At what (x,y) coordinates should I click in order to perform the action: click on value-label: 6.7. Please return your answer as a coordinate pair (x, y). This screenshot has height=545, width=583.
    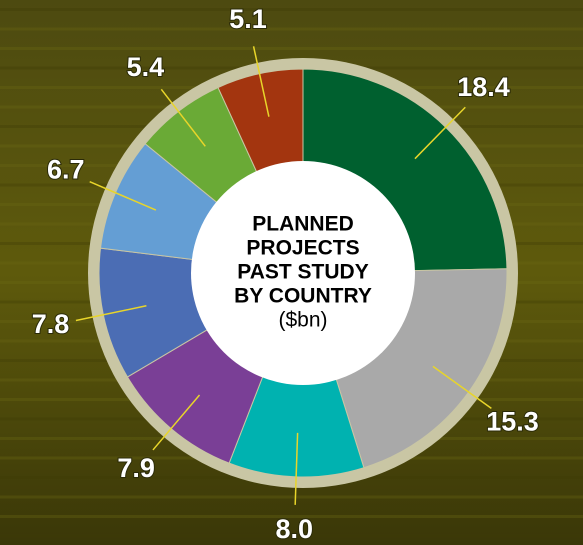
    Looking at the image, I should click on (66, 170).